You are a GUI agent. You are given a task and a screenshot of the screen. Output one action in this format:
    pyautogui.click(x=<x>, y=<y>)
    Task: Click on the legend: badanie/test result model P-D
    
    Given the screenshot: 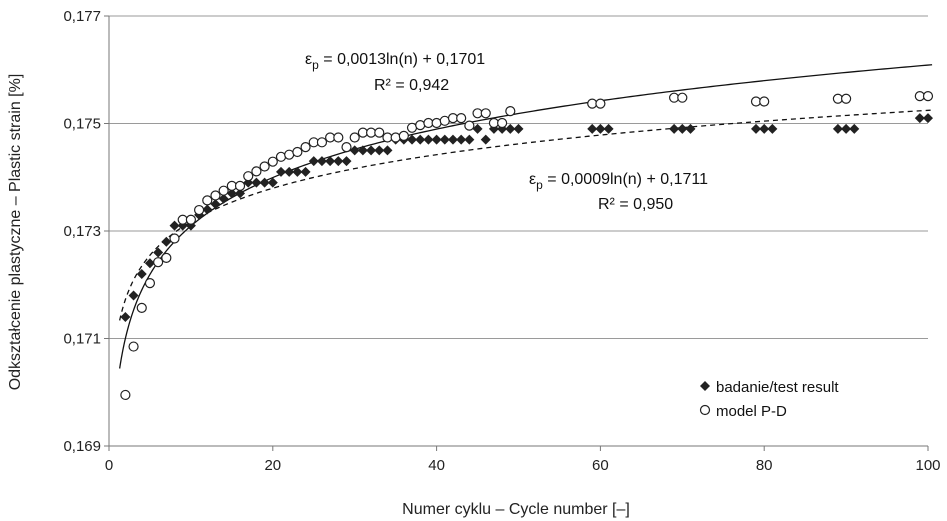 What is the action you would take?
    pyautogui.click(x=769, y=399)
    